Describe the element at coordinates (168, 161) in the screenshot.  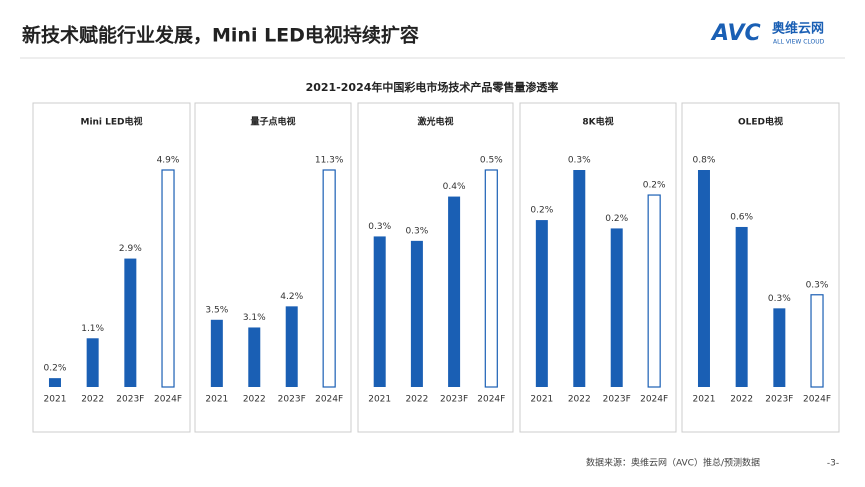
I see `data-label: 4.9%` at that location.